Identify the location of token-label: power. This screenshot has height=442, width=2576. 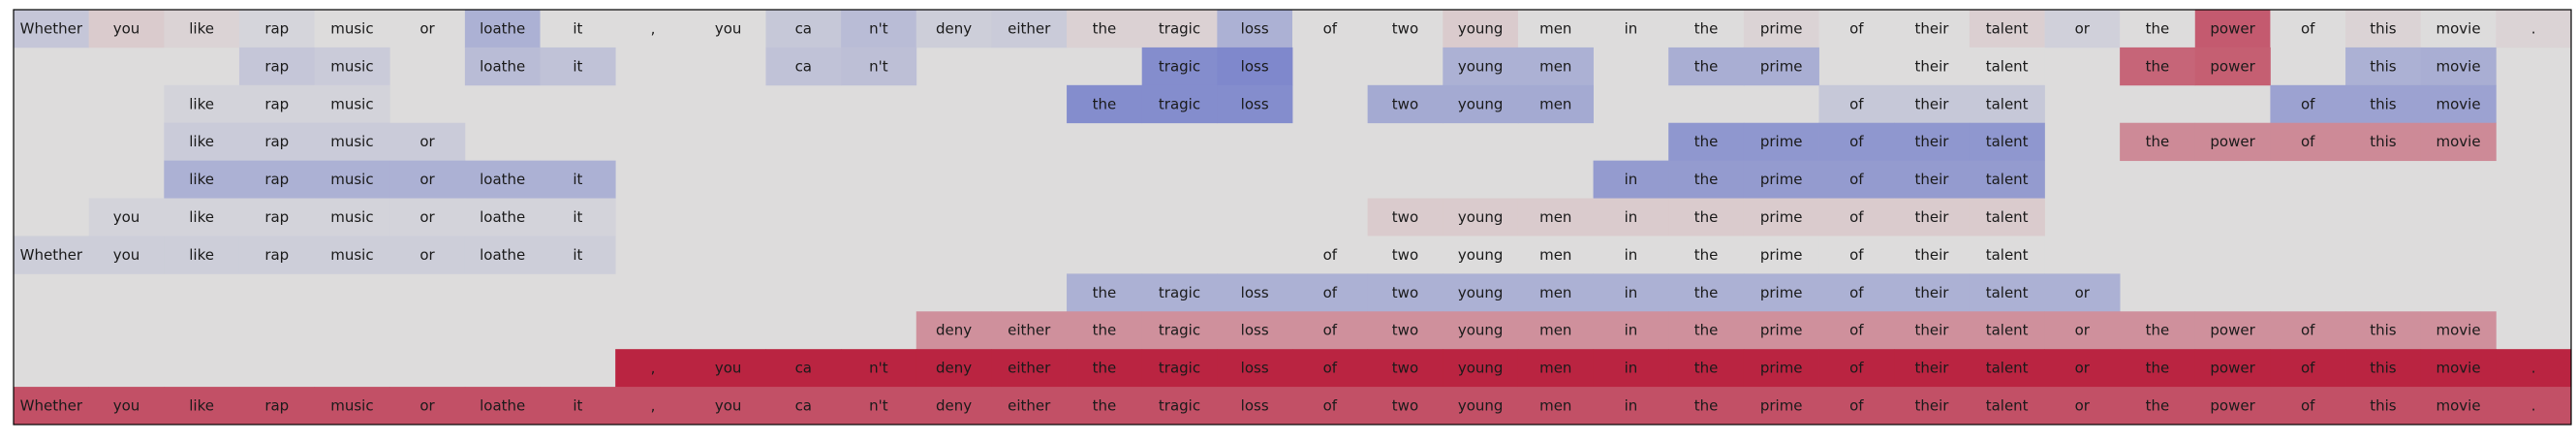
(2232, 28).